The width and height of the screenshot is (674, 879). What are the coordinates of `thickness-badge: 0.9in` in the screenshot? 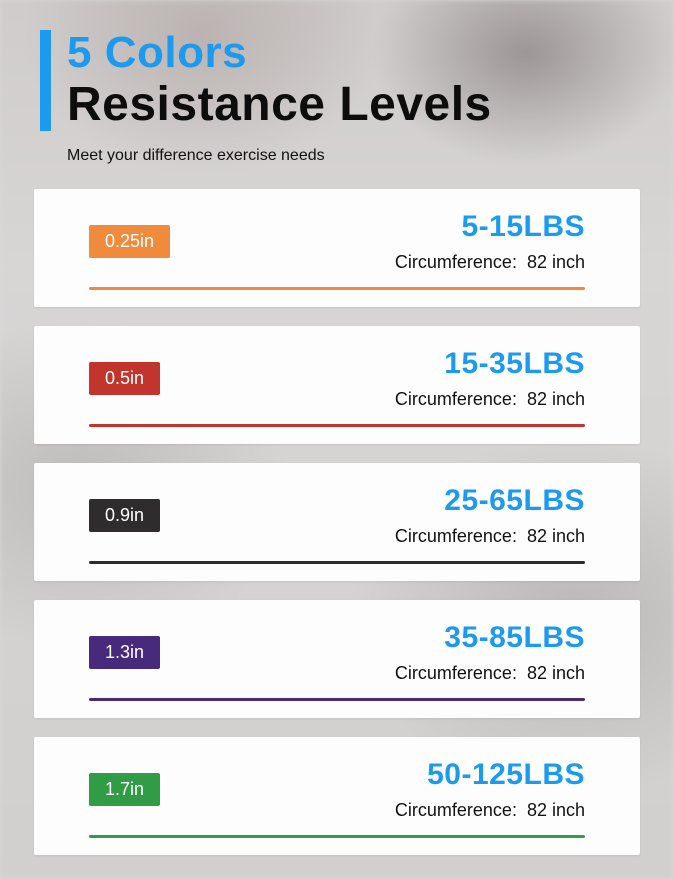 It's located at (125, 515).